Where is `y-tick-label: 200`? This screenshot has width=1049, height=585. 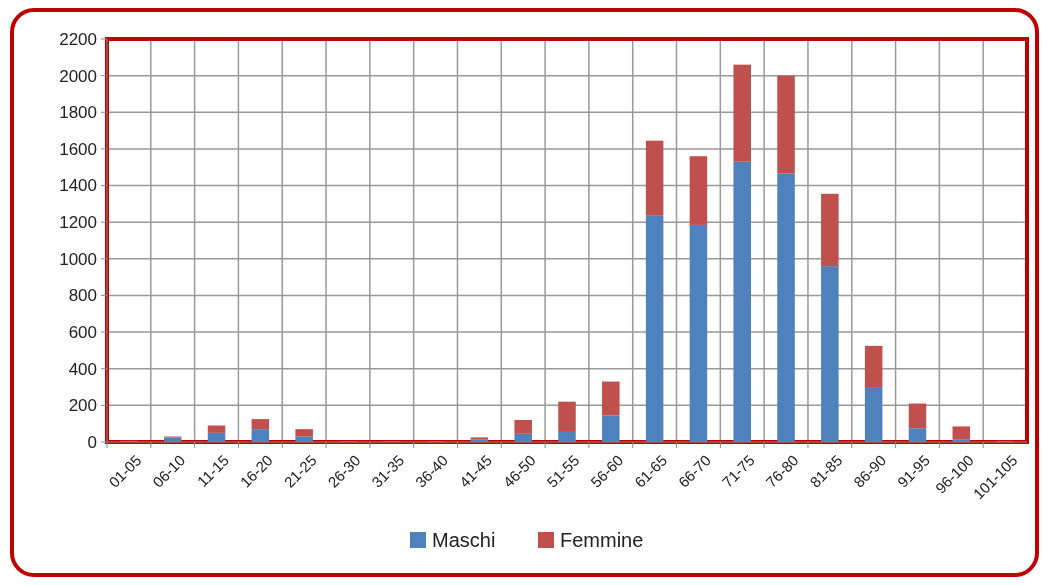
y-tick-label: 200 is located at coordinates (82, 406).